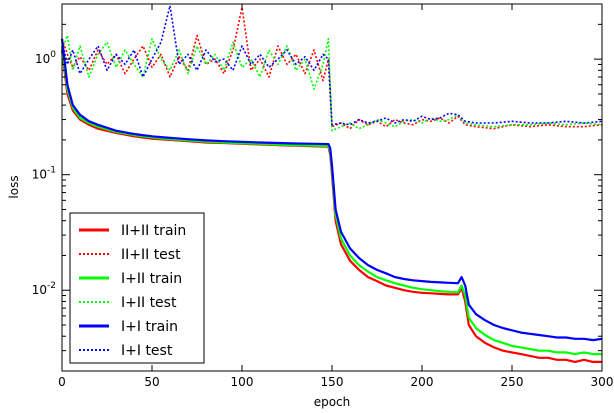  I want to click on legend-frame, so click(137, 288).